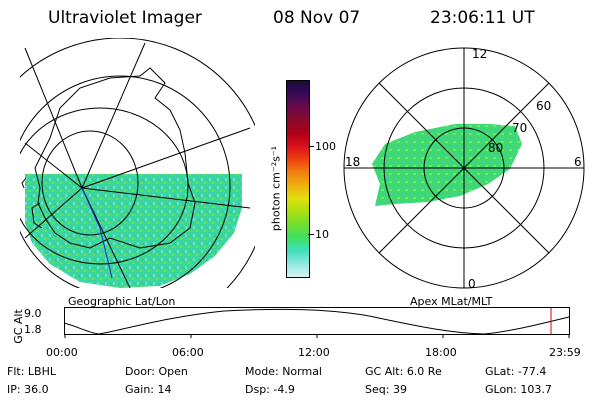 The image size is (600, 400). Describe the element at coordinates (516, 371) in the screenshot. I see `status-glat: GLat: -77.4` at that location.